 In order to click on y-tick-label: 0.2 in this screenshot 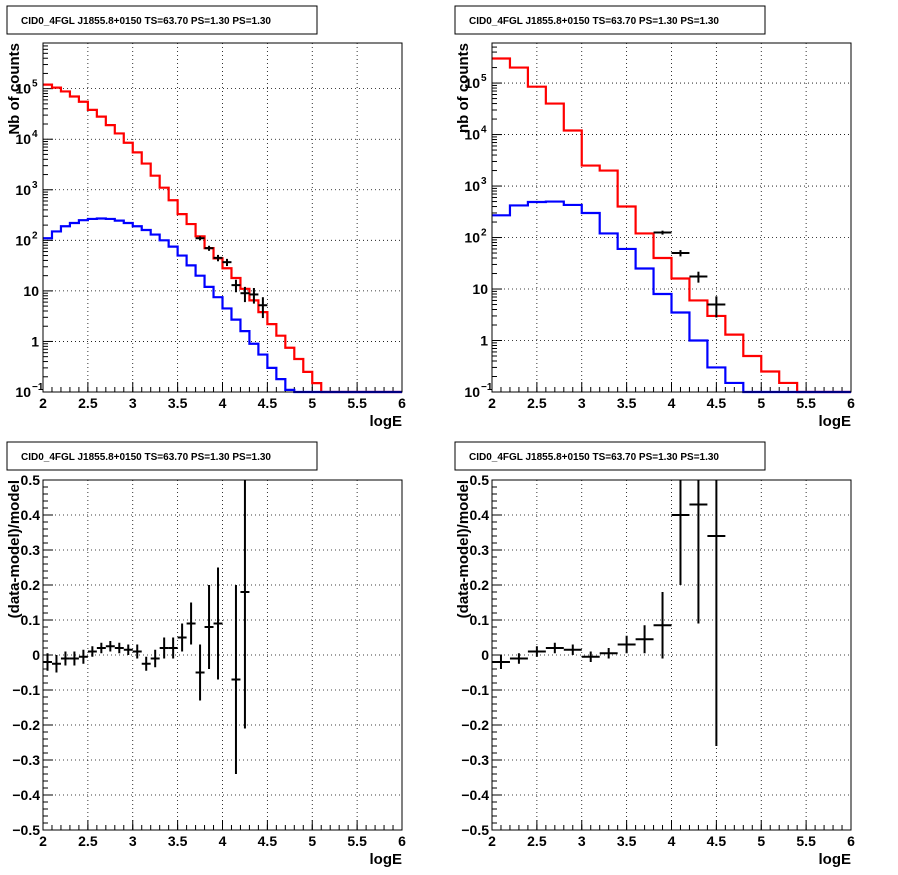, I will do `click(480, 585)`.